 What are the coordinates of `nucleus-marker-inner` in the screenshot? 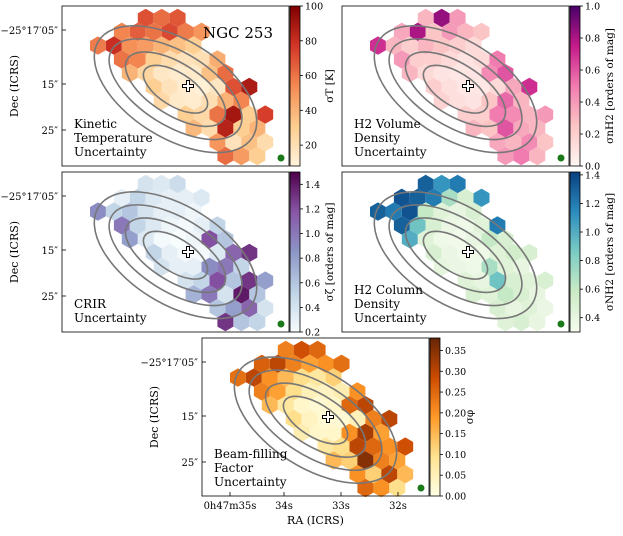 It's located at (327, 417).